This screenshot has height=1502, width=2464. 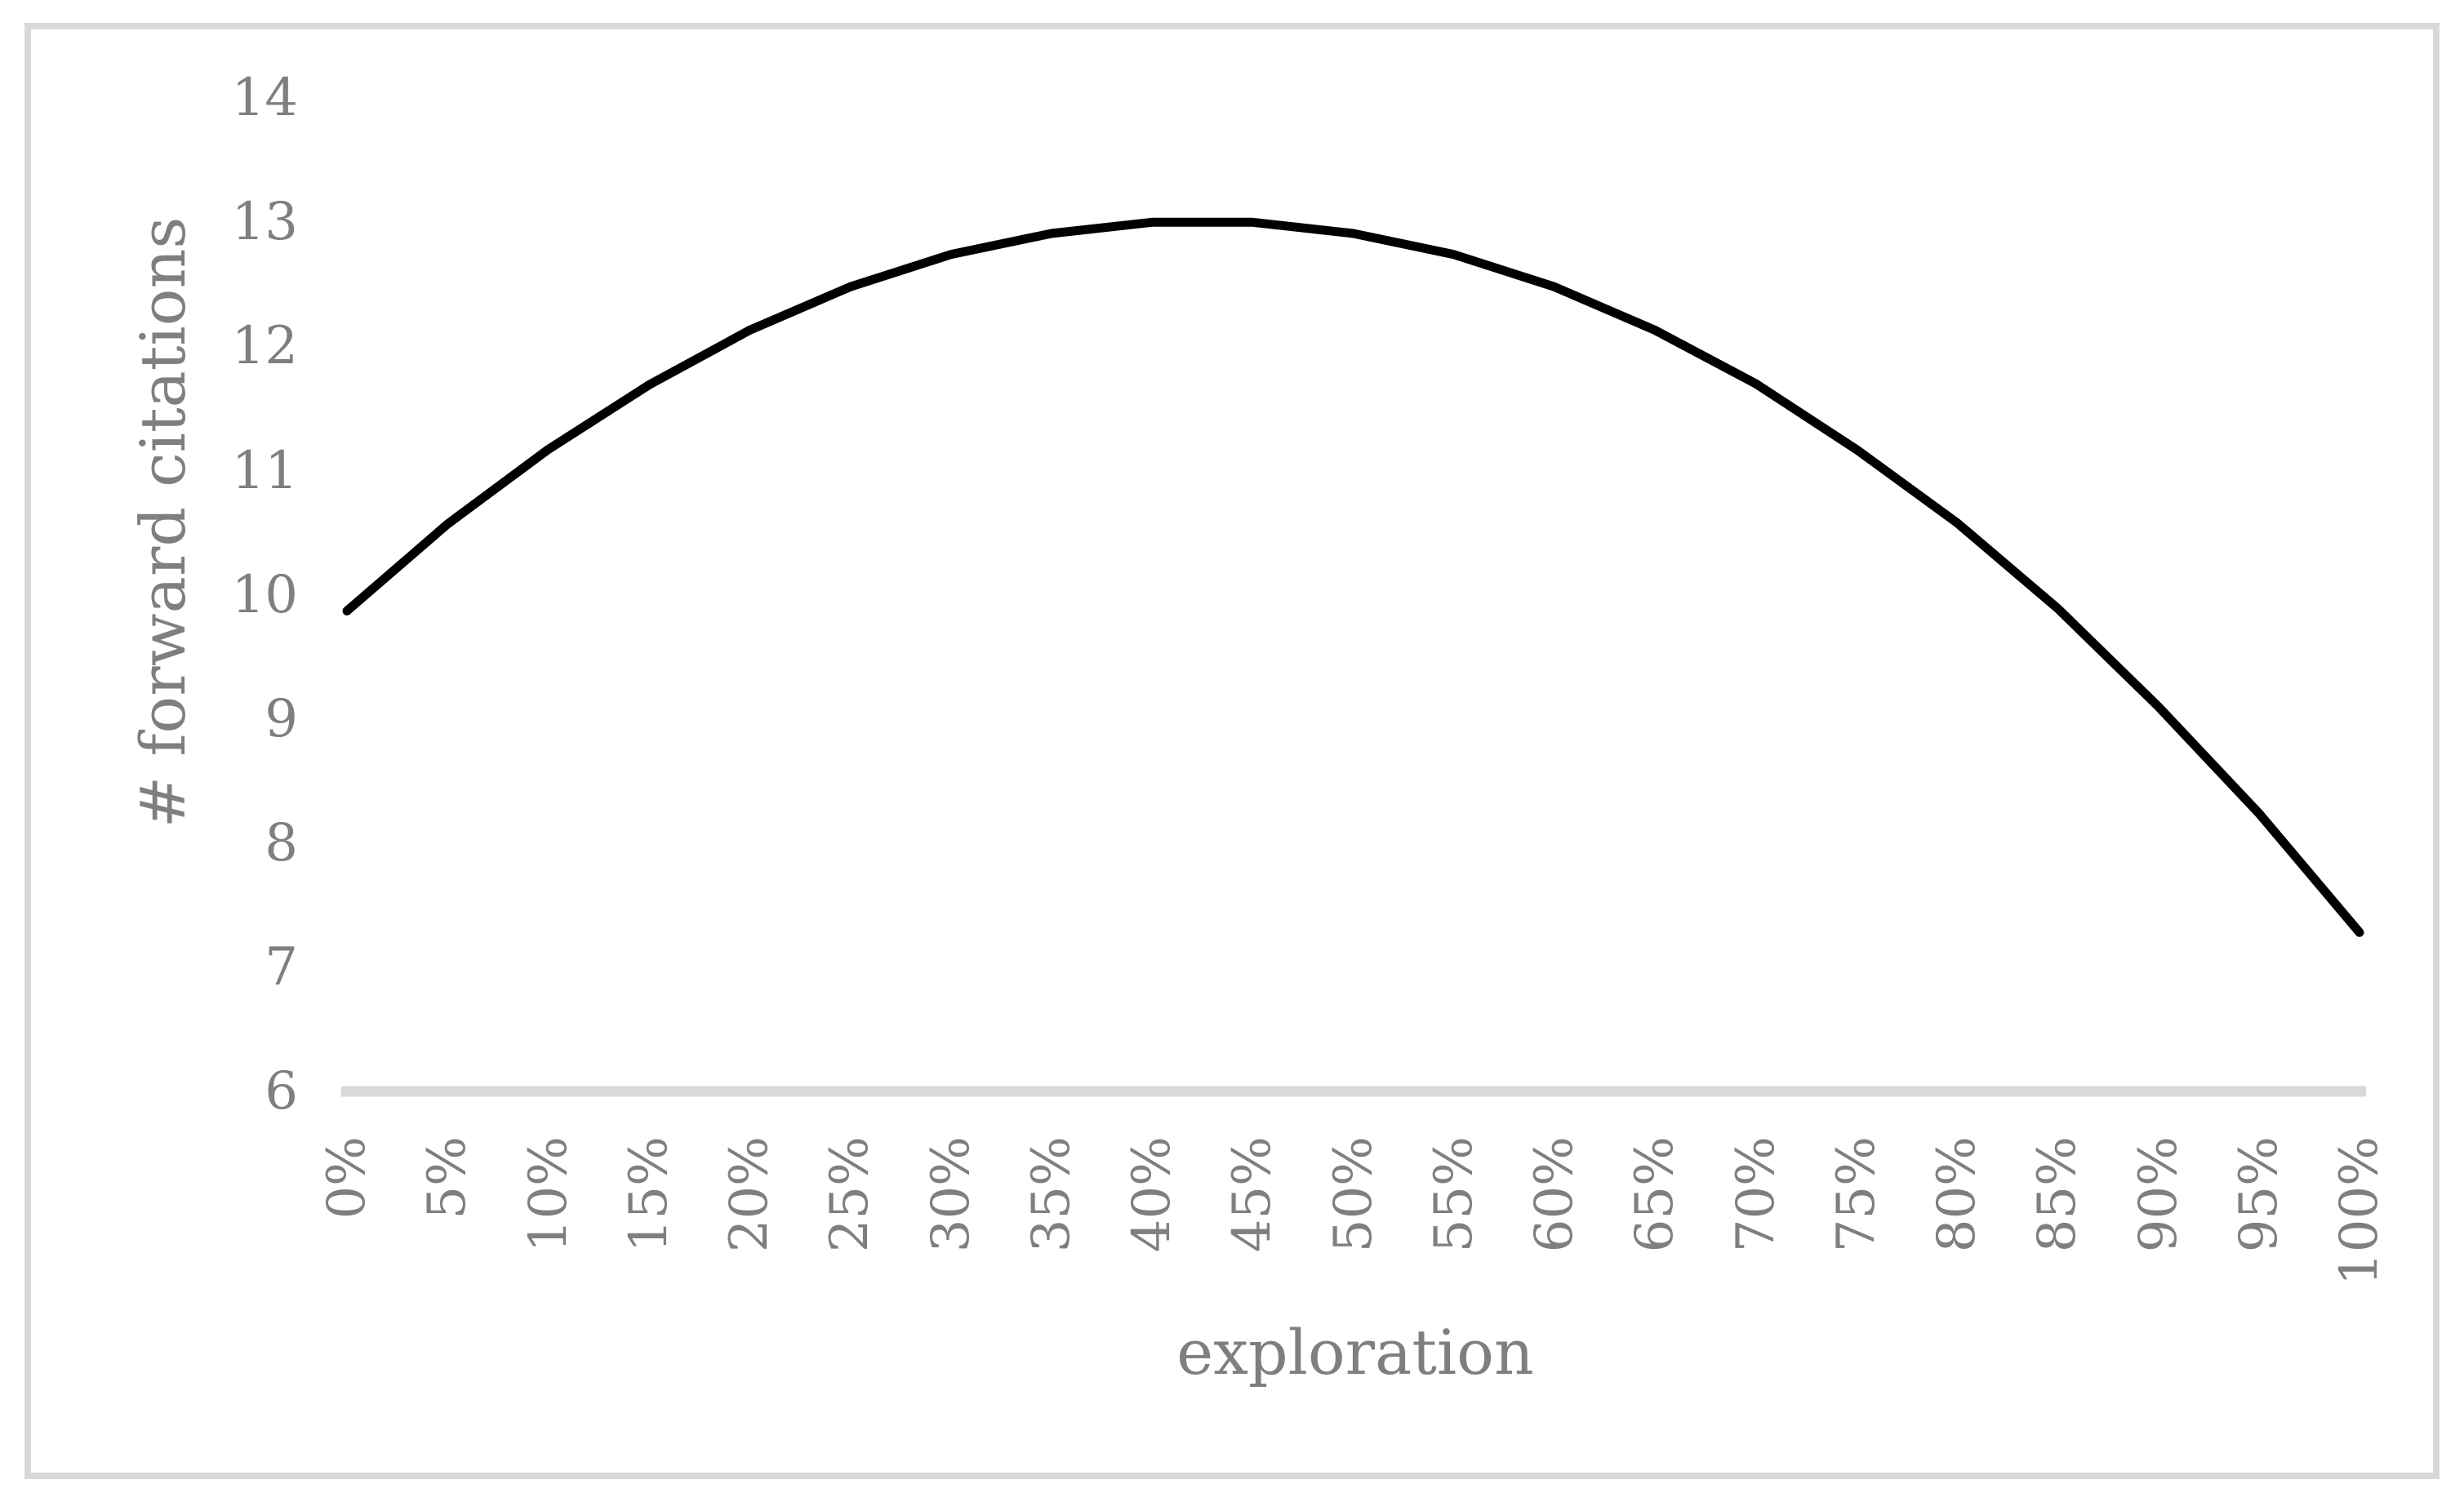 I want to click on y-tick-label: 14, so click(x=265, y=99).